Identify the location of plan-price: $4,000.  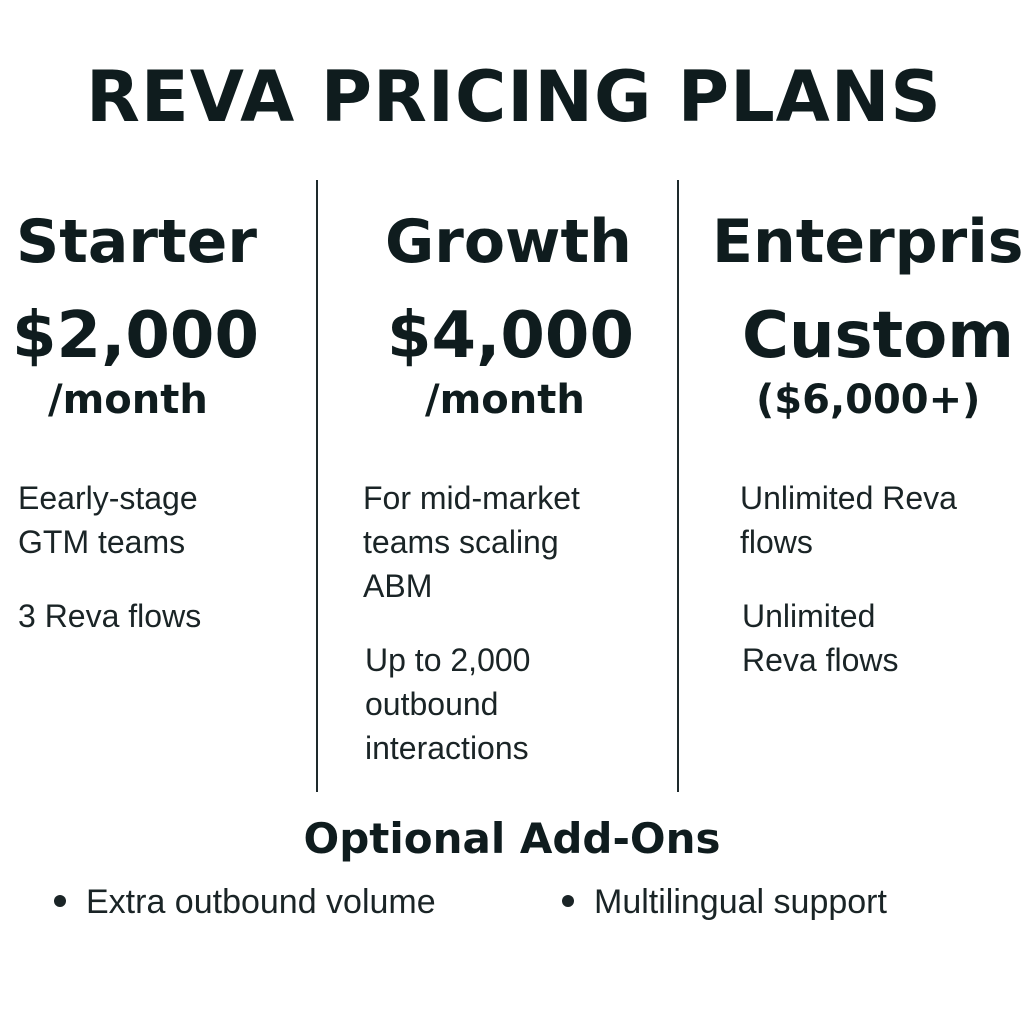
(510, 336).